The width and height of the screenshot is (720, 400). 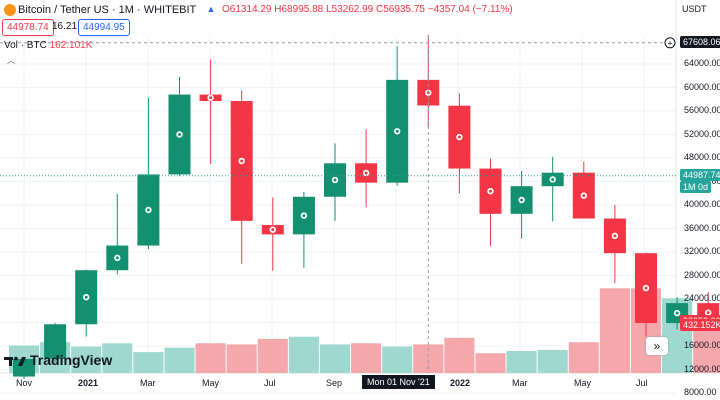 I want to click on volume-legend: Vol · BTC 162.101K, so click(x=48, y=45).